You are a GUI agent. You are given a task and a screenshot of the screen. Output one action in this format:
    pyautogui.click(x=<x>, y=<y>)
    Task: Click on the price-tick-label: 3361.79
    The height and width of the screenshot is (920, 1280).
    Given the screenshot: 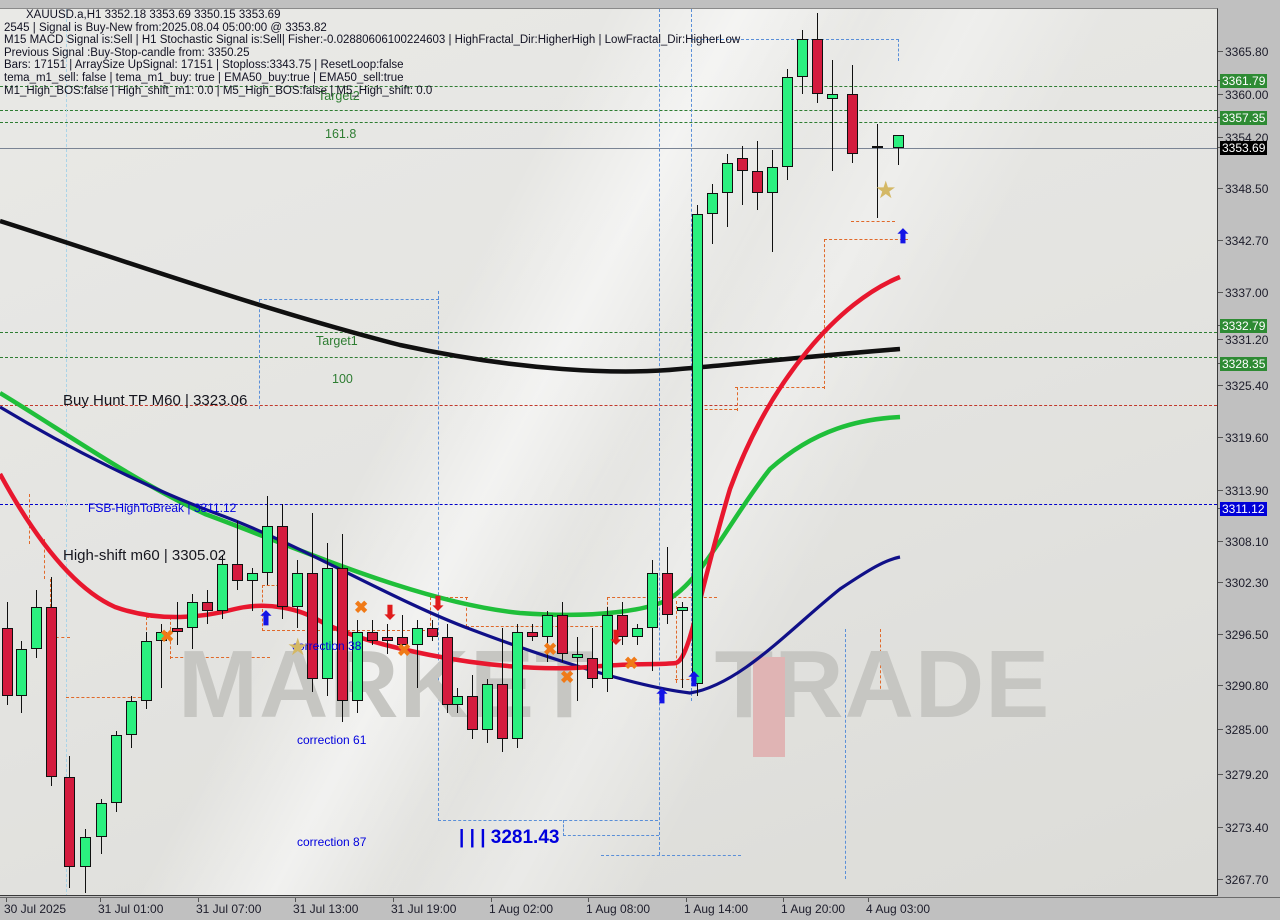 What is the action you would take?
    pyautogui.click(x=1244, y=81)
    